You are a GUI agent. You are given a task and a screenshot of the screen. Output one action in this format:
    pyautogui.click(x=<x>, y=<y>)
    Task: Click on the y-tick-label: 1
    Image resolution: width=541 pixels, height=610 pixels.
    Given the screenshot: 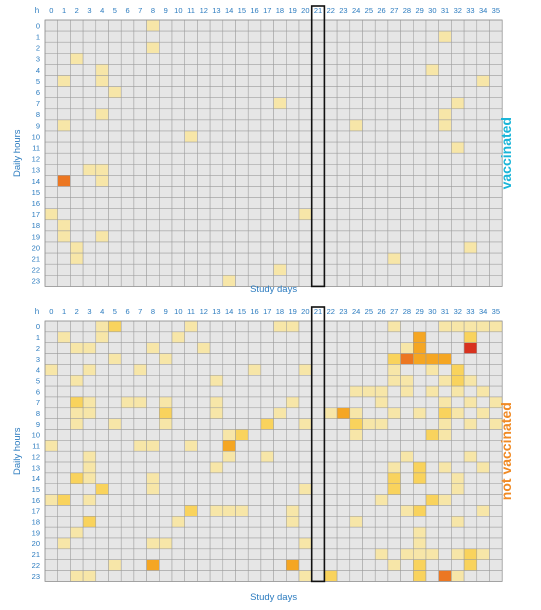 What is the action you would take?
    pyautogui.click(x=38, y=36)
    